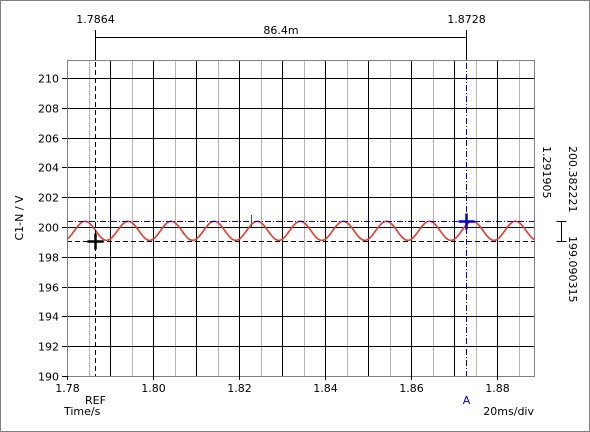  I want to click on a-cursor-value-readout: 200.382221, so click(572, 179).